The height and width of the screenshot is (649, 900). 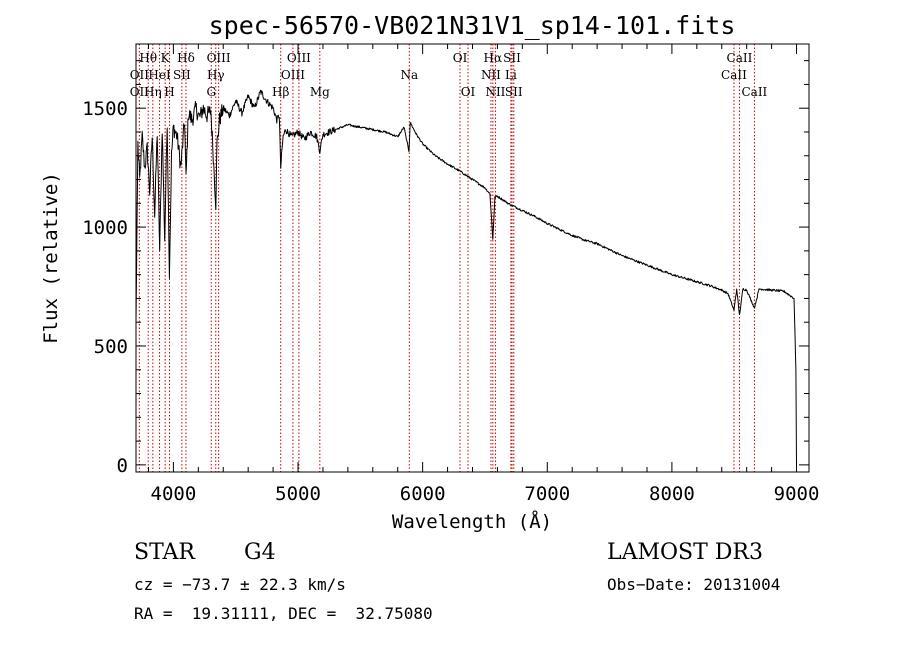 What do you see at coordinates (280, 92) in the screenshot?
I see `line-label-hβ-4861: Hβ` at bounding box center [280, 92].